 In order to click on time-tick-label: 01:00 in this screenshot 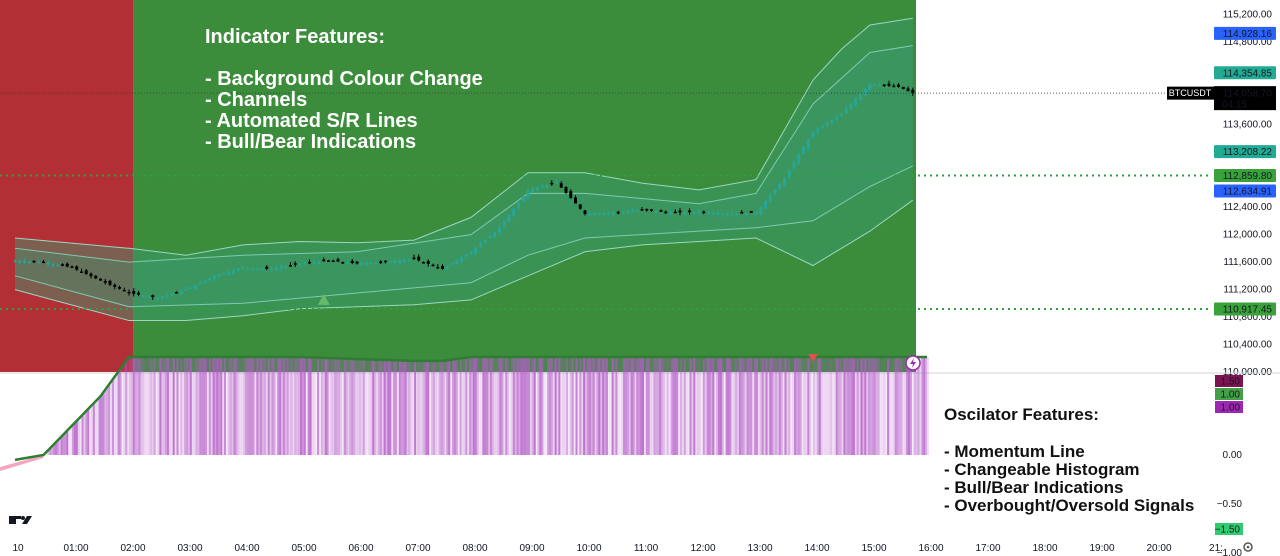, I will do `click(75, 548)`.